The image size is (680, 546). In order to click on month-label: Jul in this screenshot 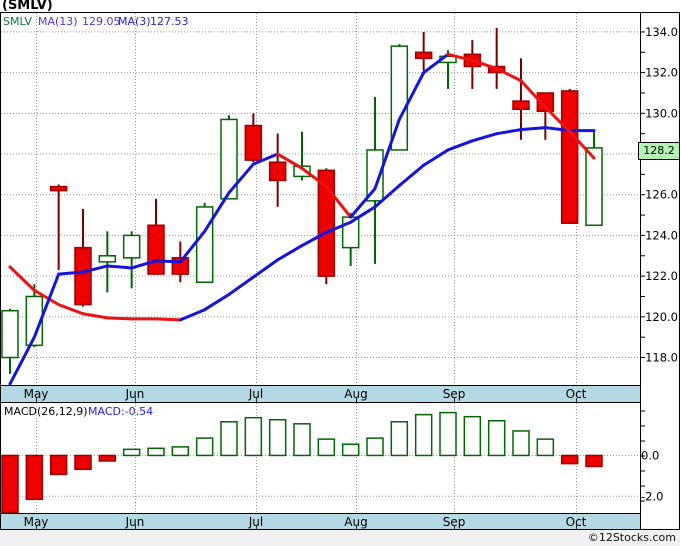, I will do `click(256, 394)`.